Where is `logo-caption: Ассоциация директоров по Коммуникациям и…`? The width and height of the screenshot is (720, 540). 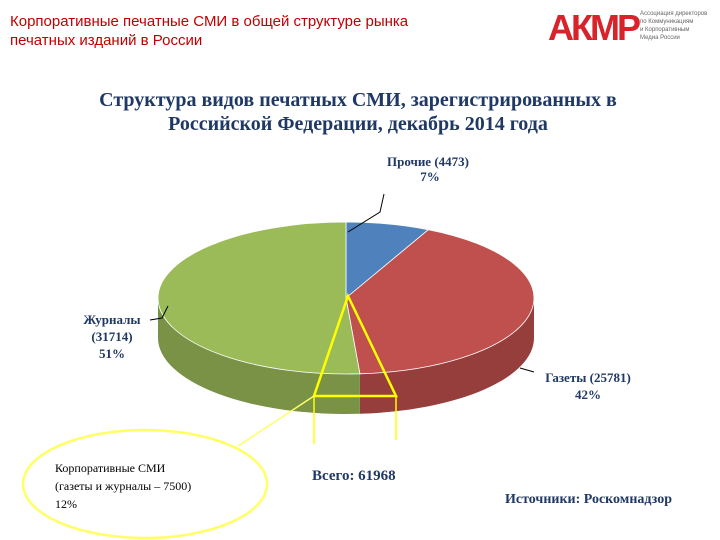
logo-caption: Ассоциация директоров по Коммуникациям и… is located at coordinates (680, 26).